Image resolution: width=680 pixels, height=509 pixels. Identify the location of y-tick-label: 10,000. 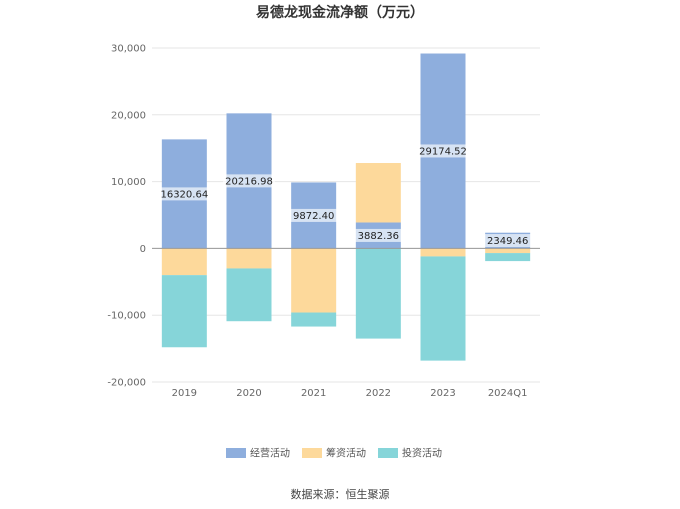
(128, 182).